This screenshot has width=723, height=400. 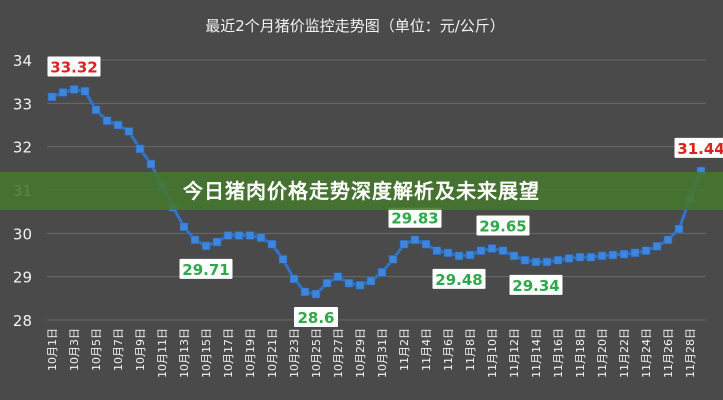 I want to click on y-tick-label: 29, so click(x=22, y=278).